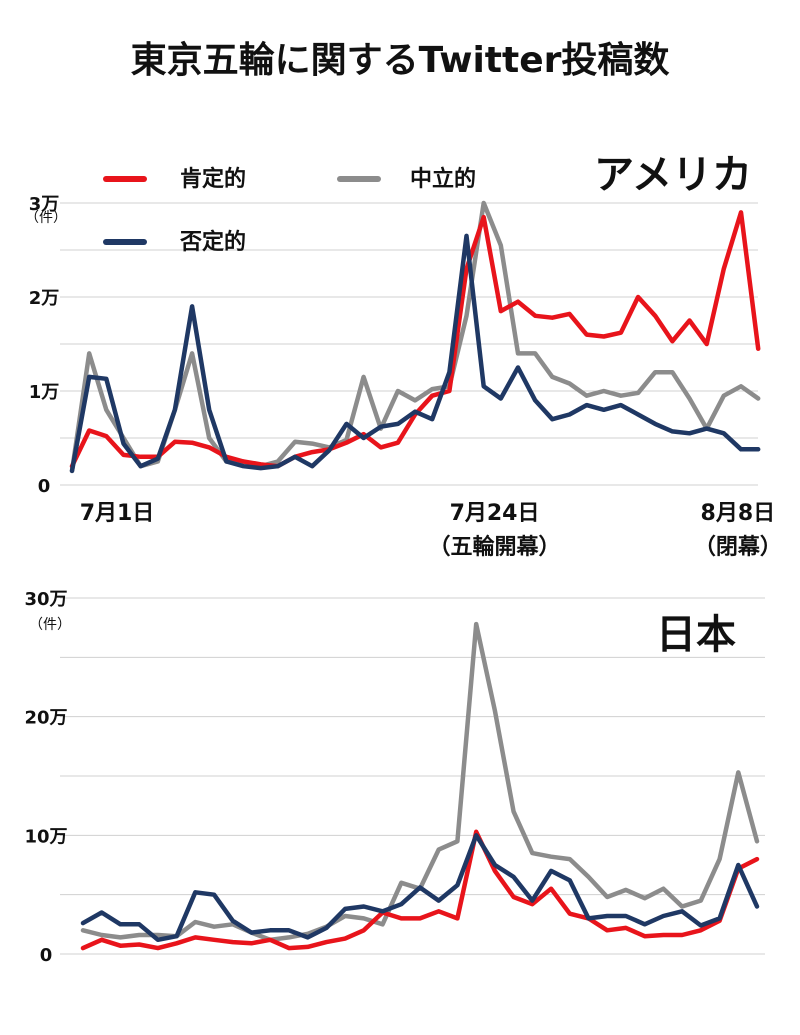 The height and width of the screenshot is (1035, 800). Describe the element at coordinates (495, 547) in the screenshot. I see `x-tick-sublabel: （五輪開幕）` at that location.